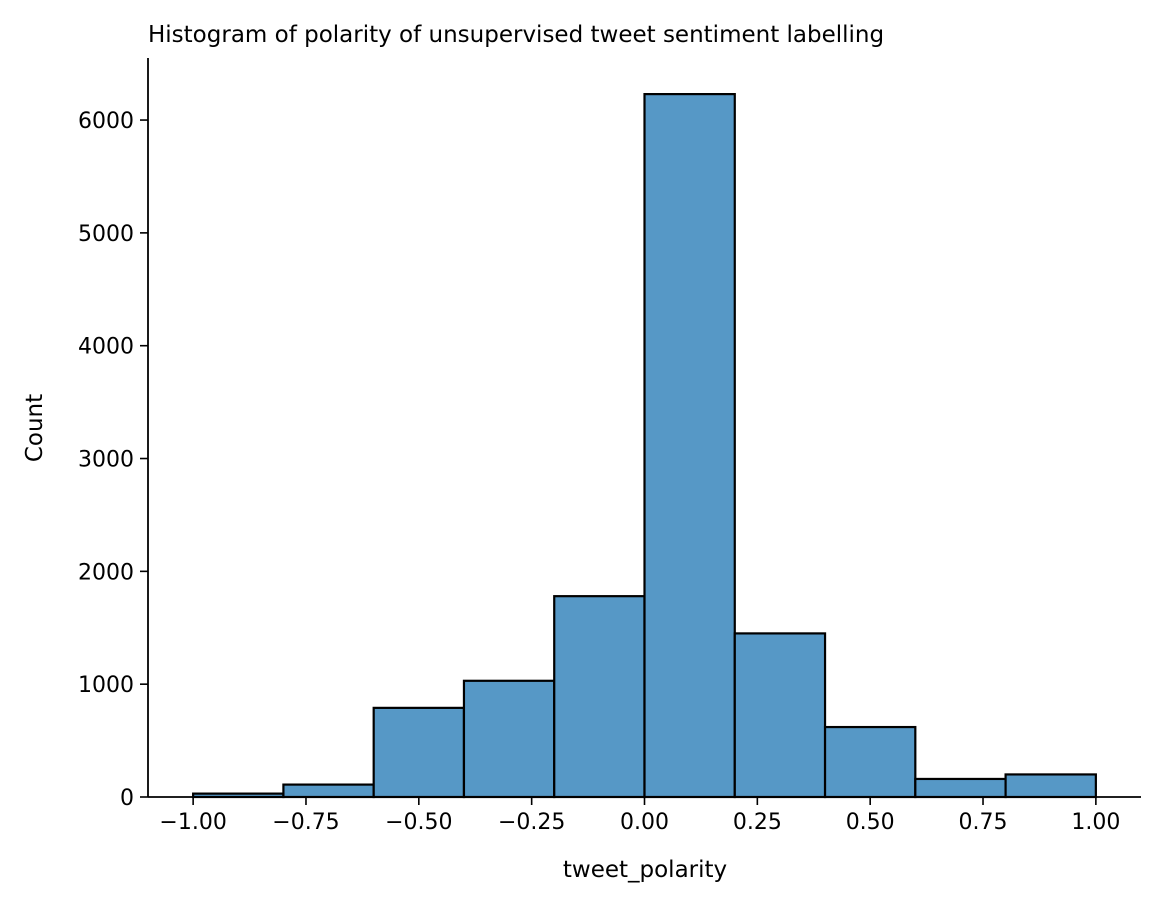  I want to click on x-tick-label: 0.00, so click(644, 822).